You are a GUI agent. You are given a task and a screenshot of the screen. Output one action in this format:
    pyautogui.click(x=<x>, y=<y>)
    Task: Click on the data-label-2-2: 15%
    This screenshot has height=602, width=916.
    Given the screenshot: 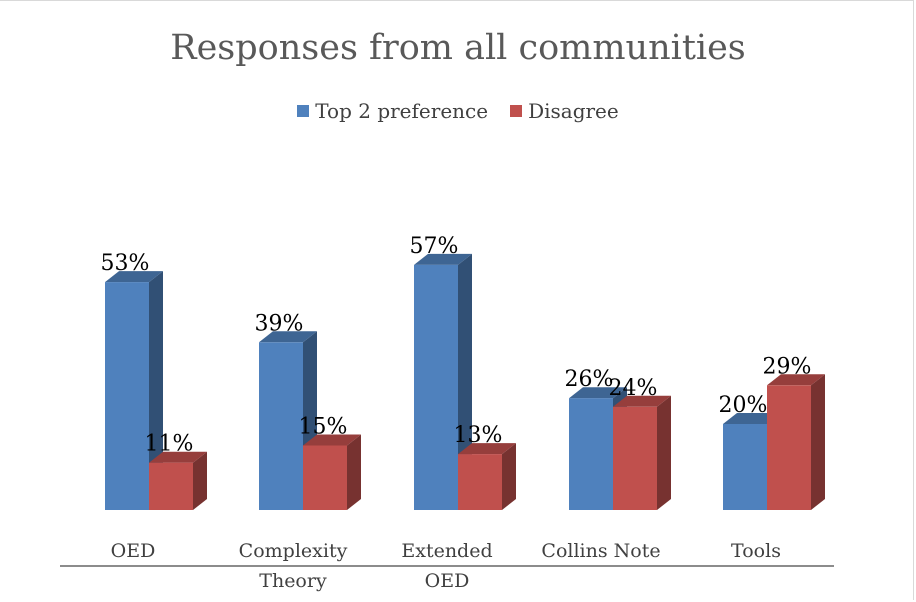 What is the action you would take?
    pyautogui.click(x=323, y=427)
    